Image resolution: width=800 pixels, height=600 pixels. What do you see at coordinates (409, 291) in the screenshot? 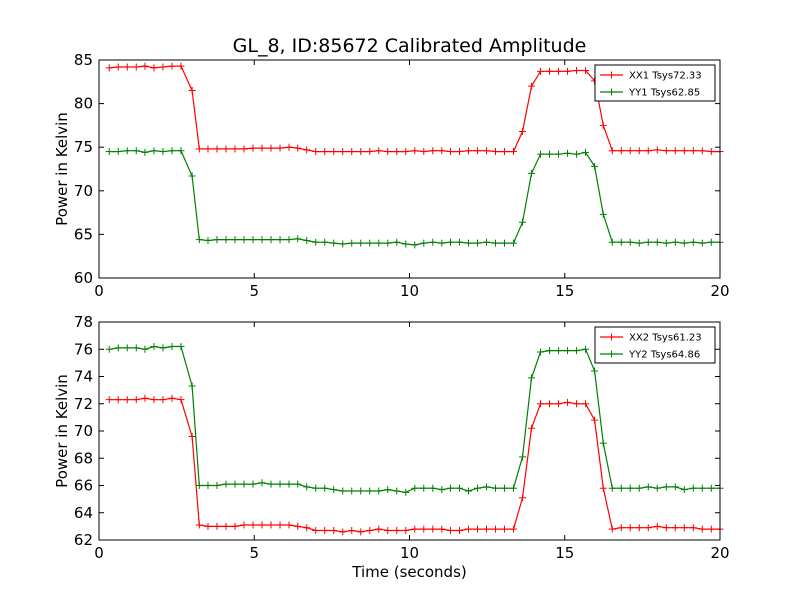
I see `x-tick-label: 10` at bounding box center [409, 291].